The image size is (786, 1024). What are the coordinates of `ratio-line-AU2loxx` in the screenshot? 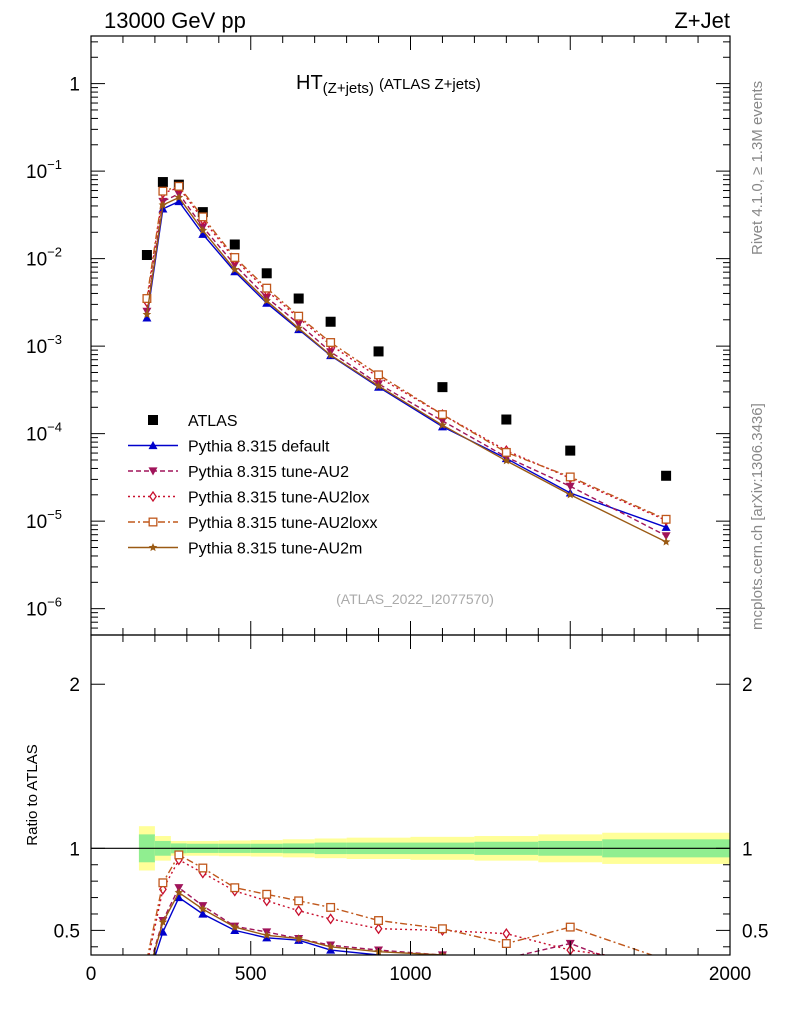 It's located at (400, 904).